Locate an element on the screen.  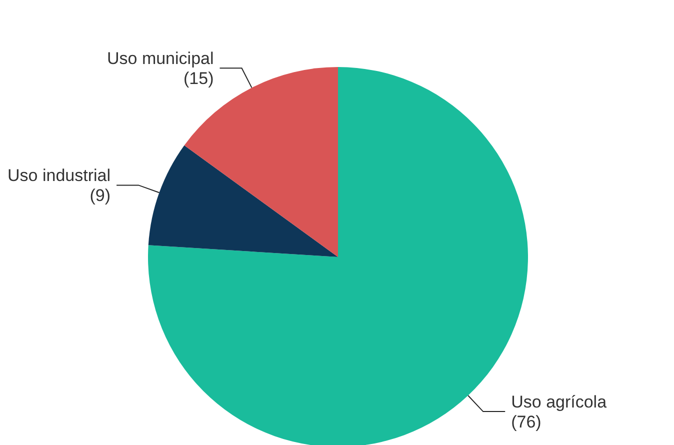
slice-label: Uso agrícola is located at coordinates (559, 402).